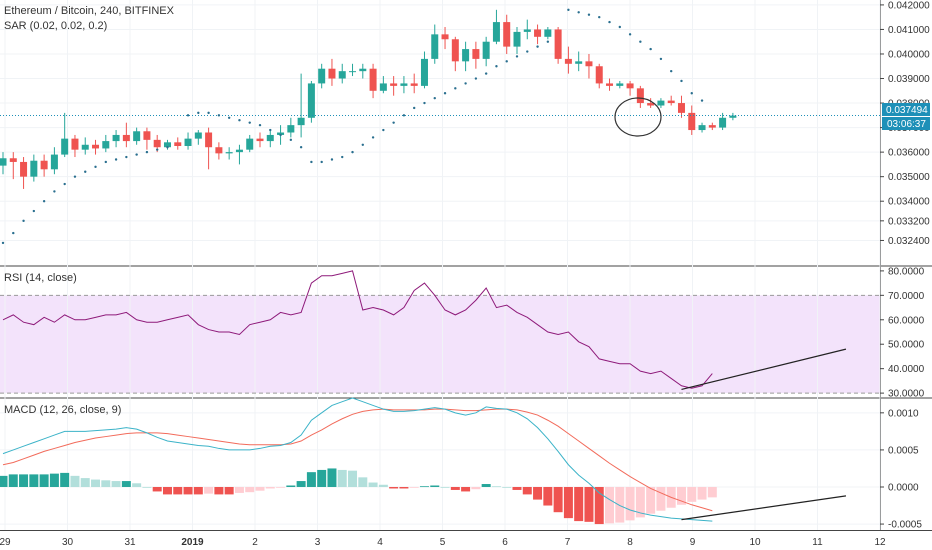  Describe the element at coordinates (505, 542) in the screenshot. I see `x-tick-label: 6` at that location.